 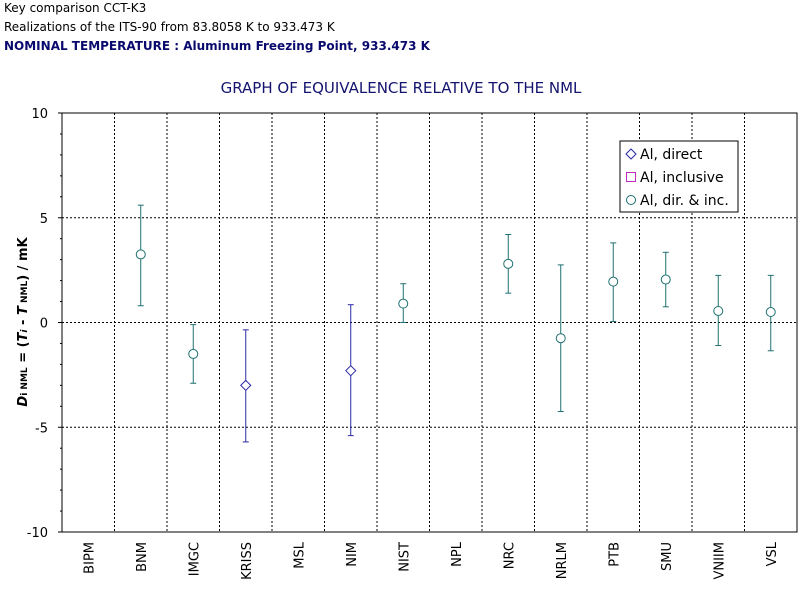 What do you see at coordinates (89, 558) in the screenshot?
I see `category-label: BIPM` at bounding box center [89, 558].